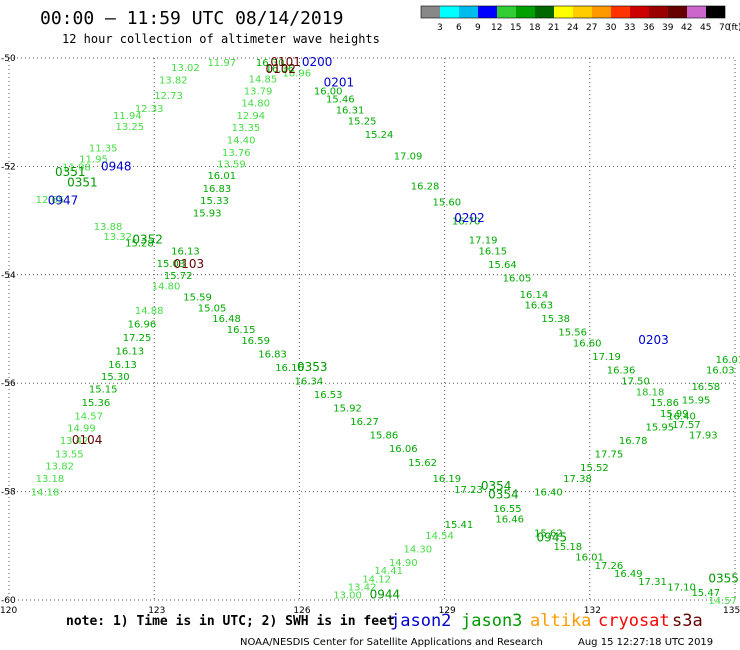 The height and width of the screenshot is (650, 740). What do you see at coordinates (81, 429) in the screenshot?
I see `swh-label: 14.99` at bounding box center [81, 429].